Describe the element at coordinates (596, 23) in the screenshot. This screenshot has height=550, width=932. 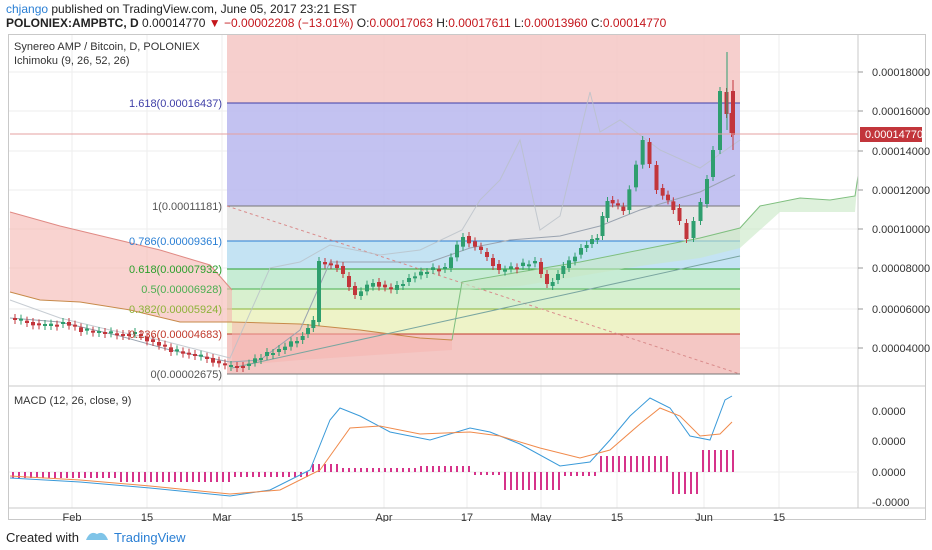
I see `close-label: C:` at that location.